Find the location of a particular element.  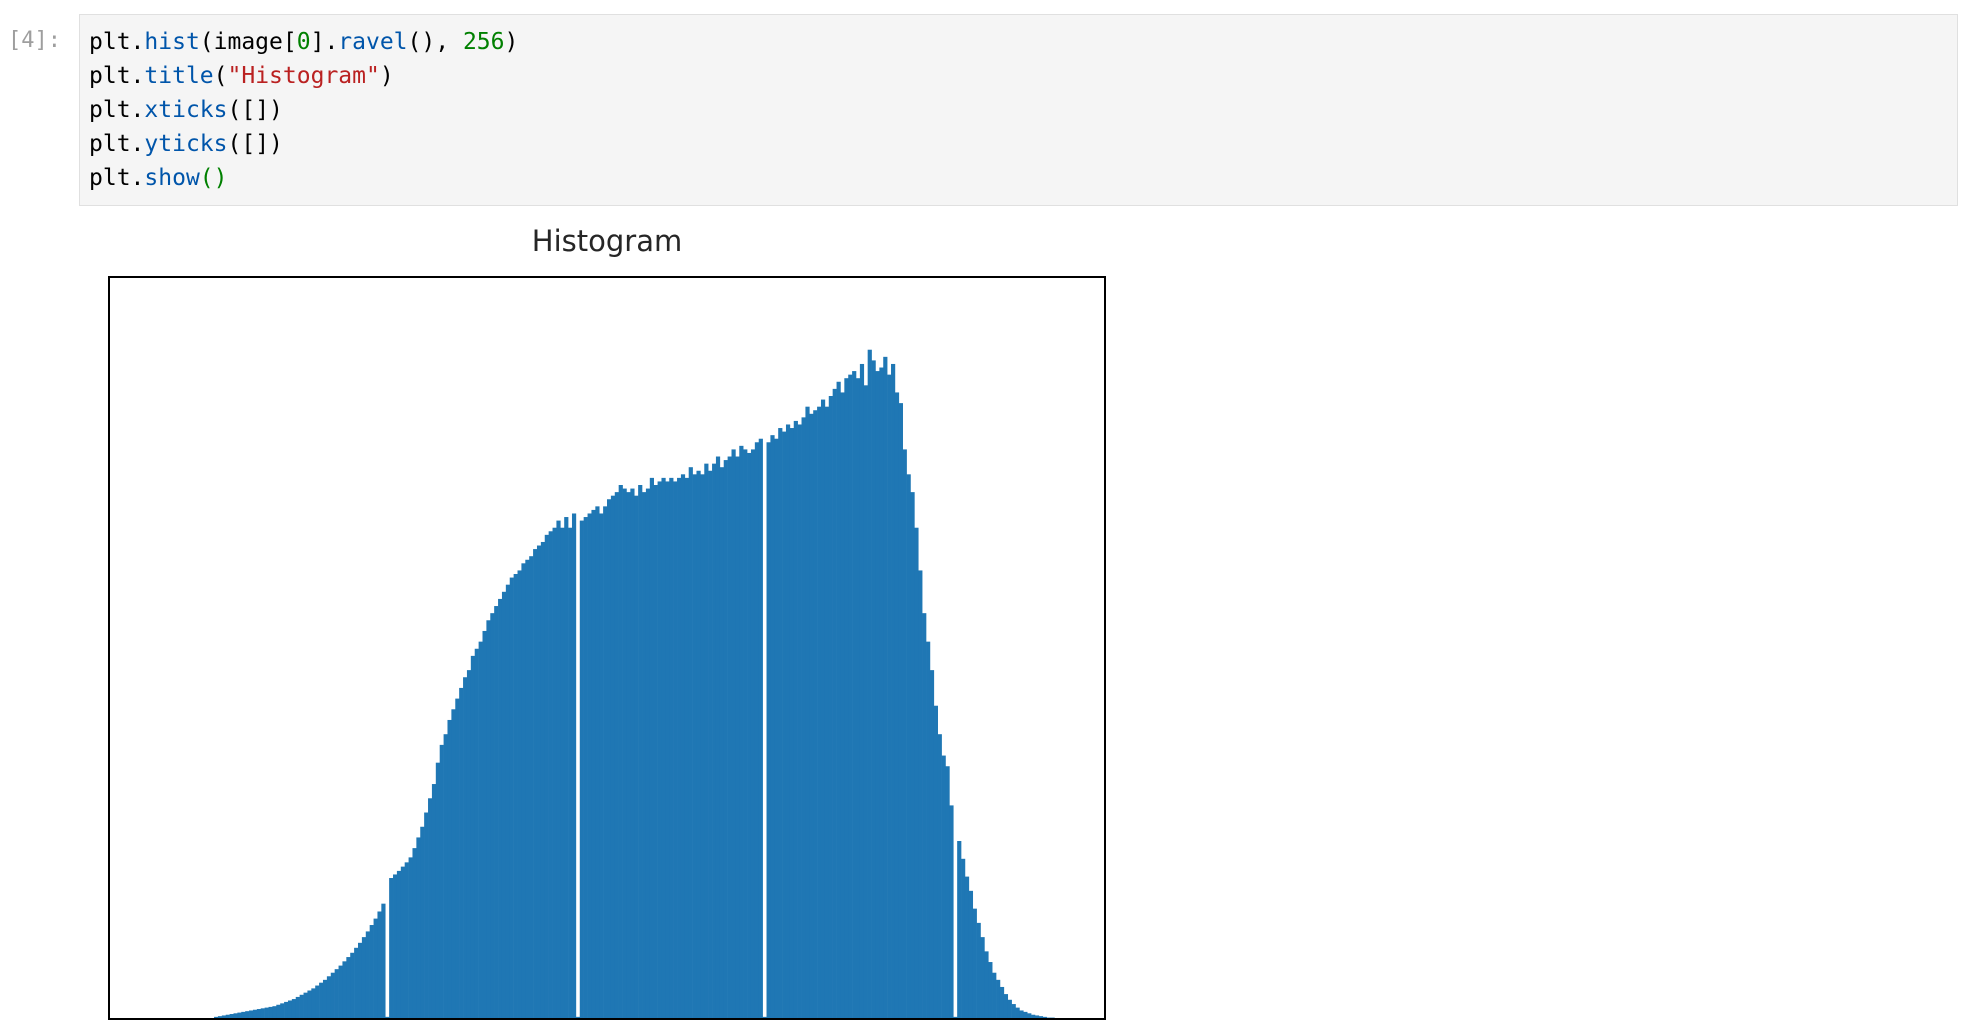

code-token: 0 is located at coordinates (303, 42).